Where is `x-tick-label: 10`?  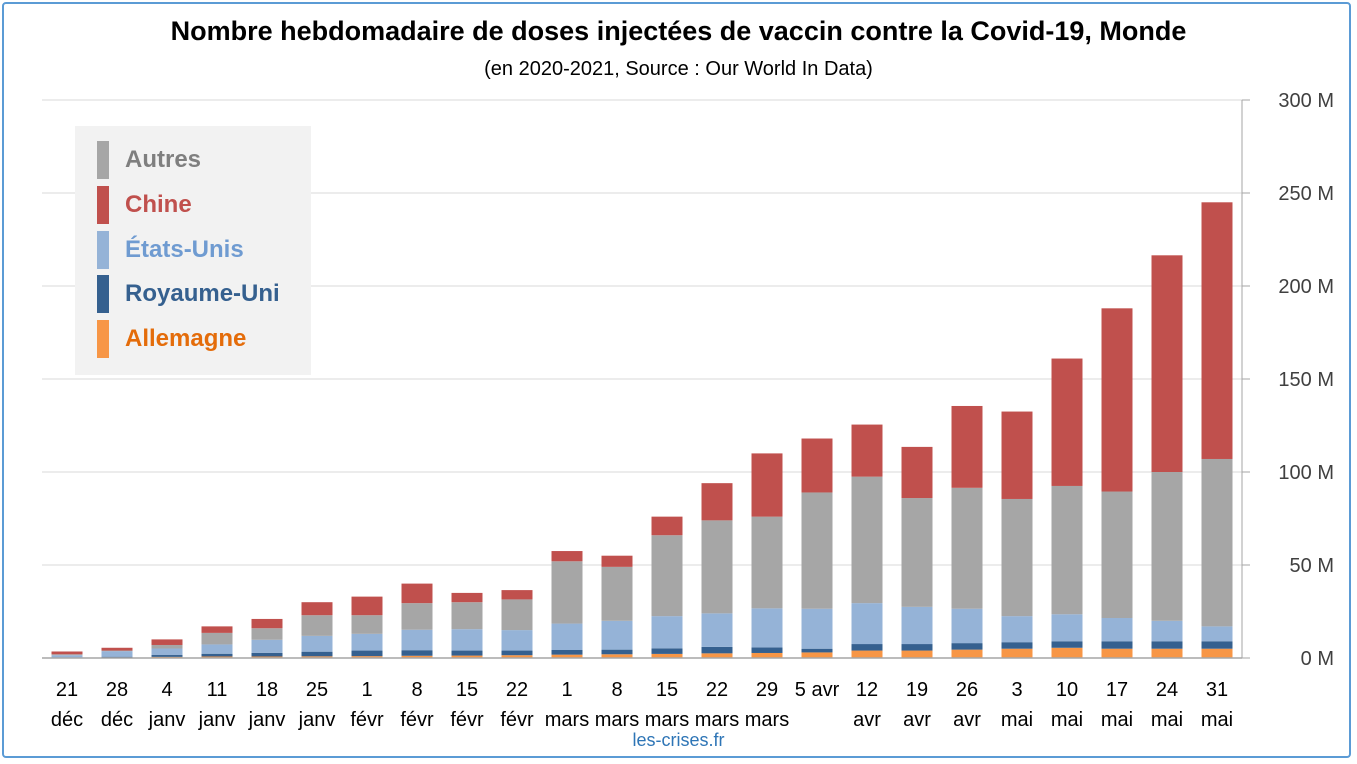 x-tick-label: 10 is located at coordinates (1067, 690).